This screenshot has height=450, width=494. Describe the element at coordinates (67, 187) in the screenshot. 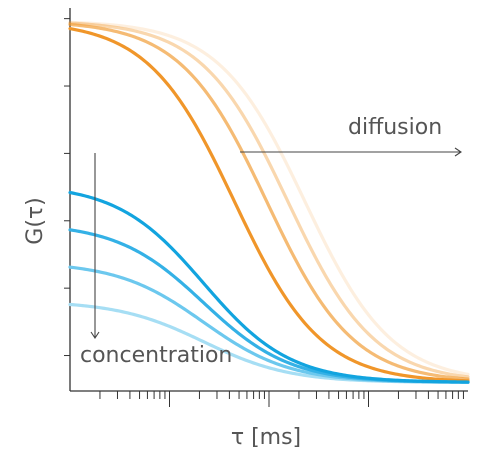

I see `y-ticks` at that location.